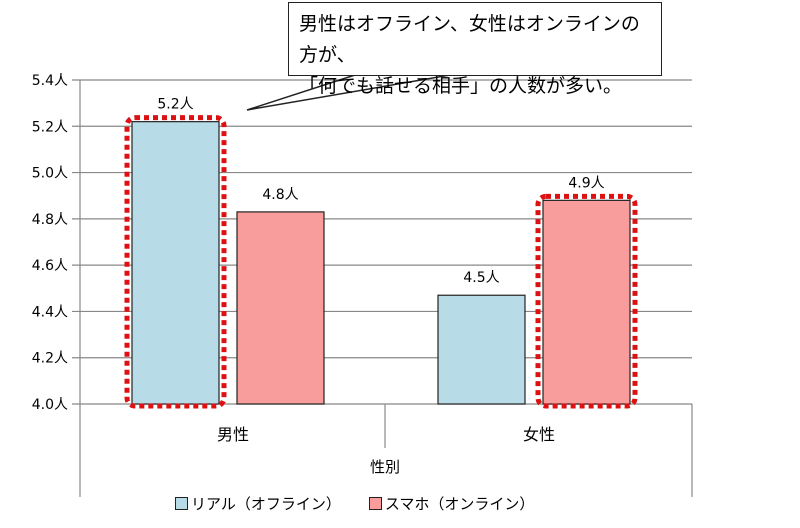 The height and width of the screenshot is (528, 800). What do you see at coordinates (280, 195) in the screenshot?
I see `data-label: 4.8人` at bounding box center [280, 195].